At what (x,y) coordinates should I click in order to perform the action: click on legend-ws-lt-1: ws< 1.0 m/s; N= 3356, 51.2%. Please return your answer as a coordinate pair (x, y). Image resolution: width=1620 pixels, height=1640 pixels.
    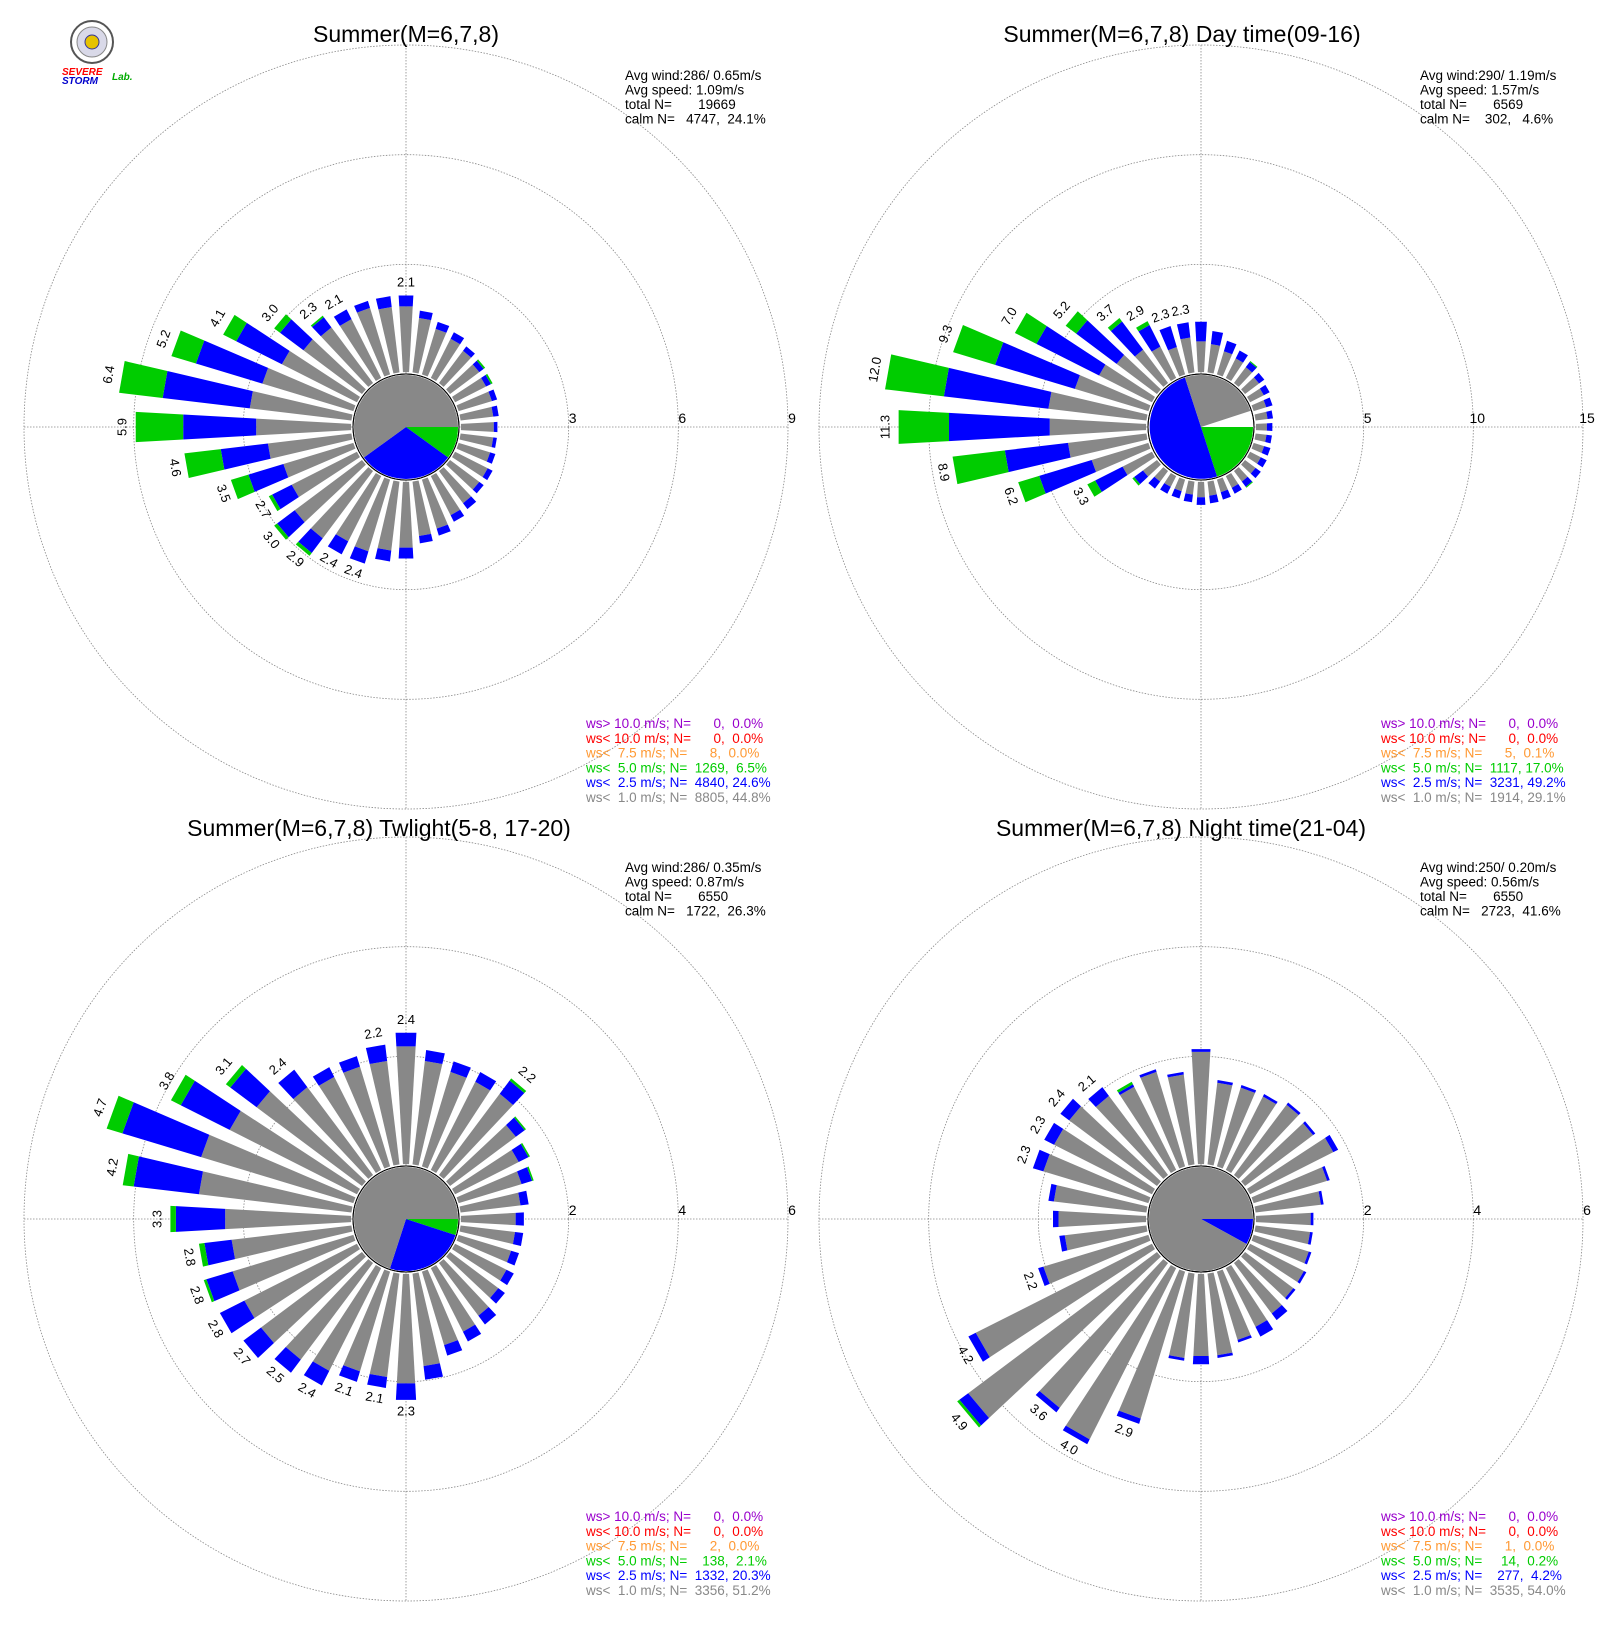
    Looking at the image, I should click on (678, 1590).